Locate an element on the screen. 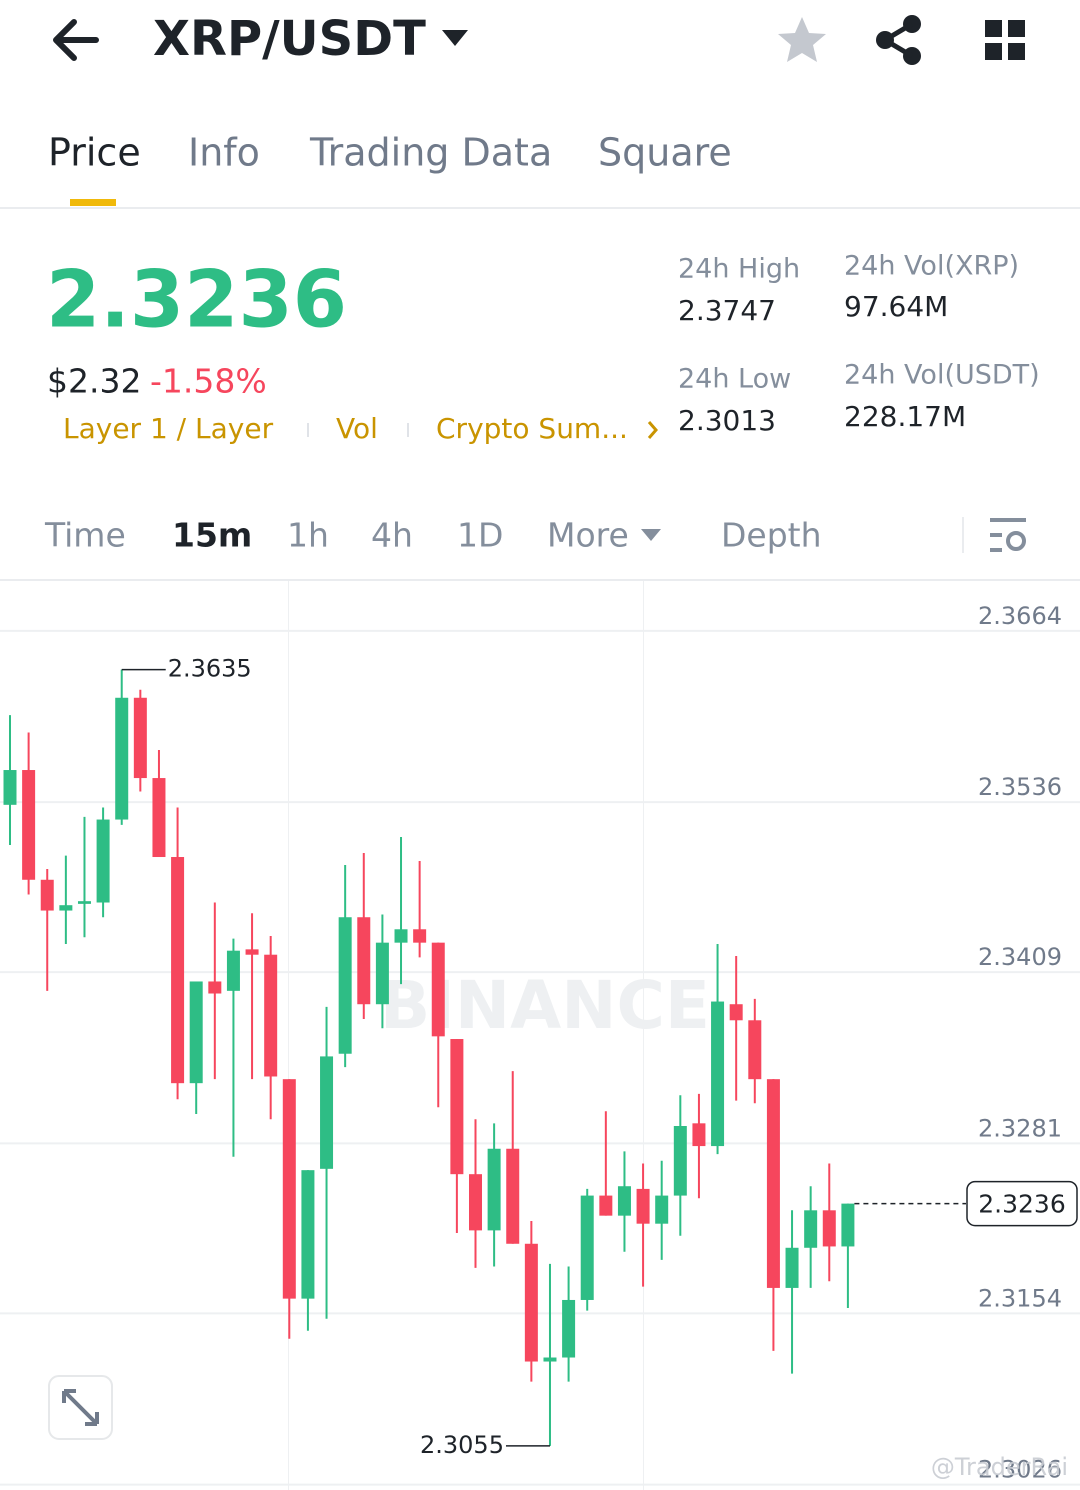 The width and height of the screenshot is (1080, 1490). chart-settings-icon is located at coordinates (1008, 535).